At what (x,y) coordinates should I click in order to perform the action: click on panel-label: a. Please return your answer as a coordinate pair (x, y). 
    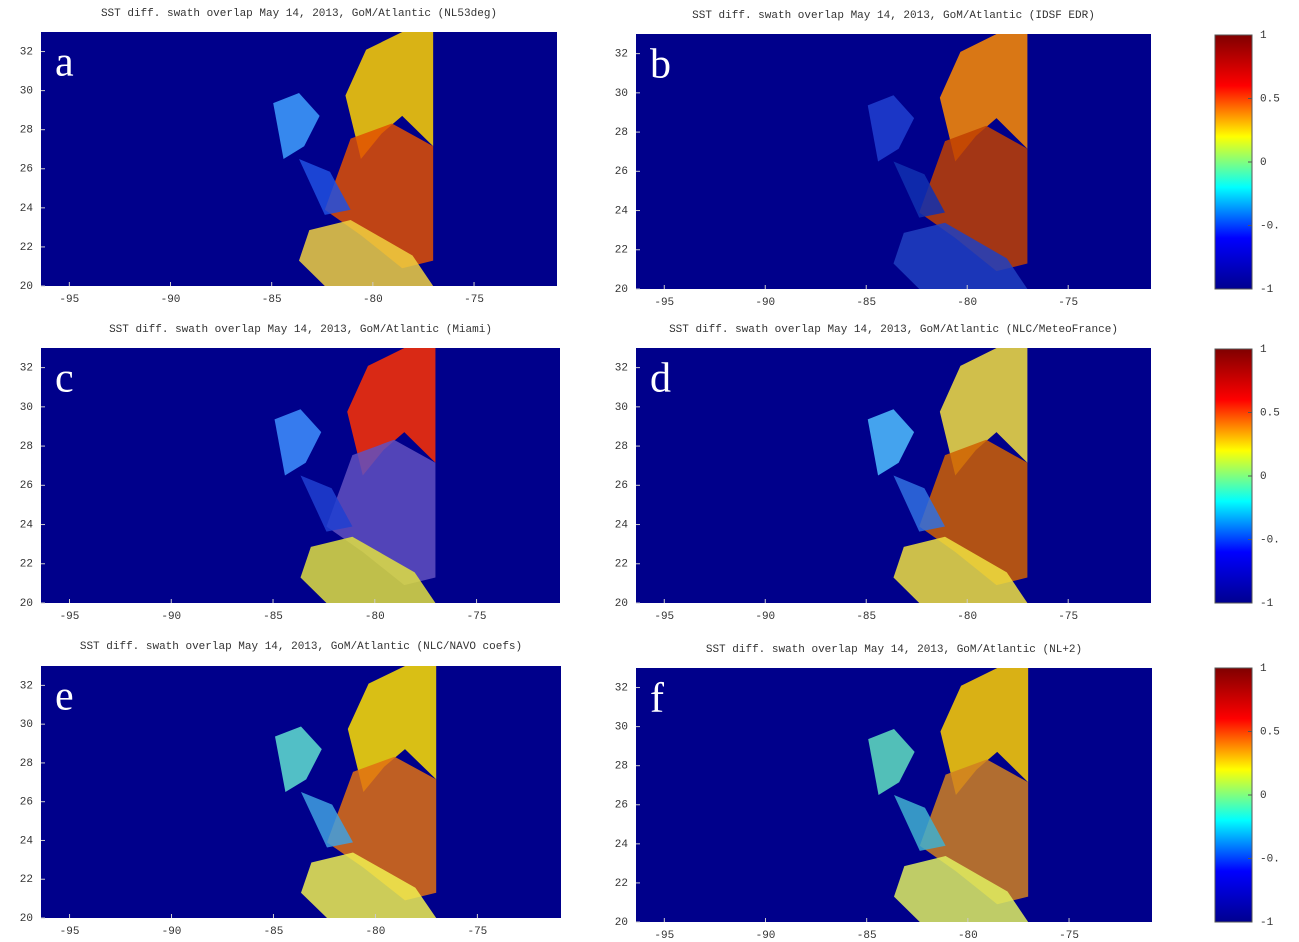
    Looking at the image, I should click on (64, 63).